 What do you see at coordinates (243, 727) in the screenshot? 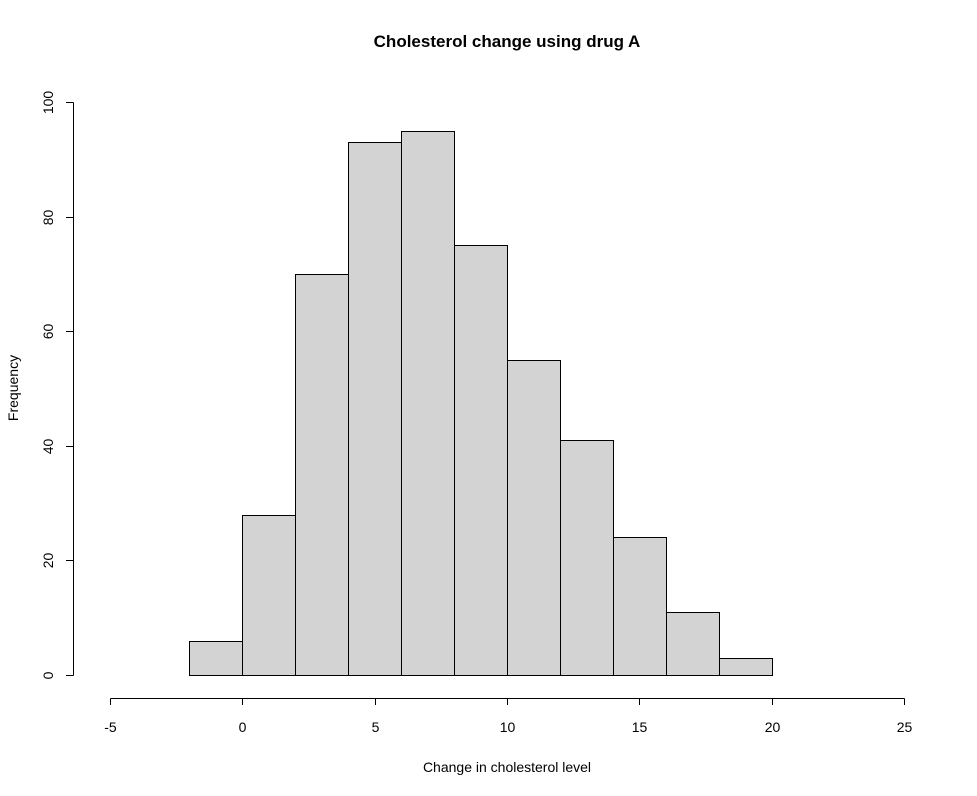
I see `x-tick-label: 0` at bounding box center [243, 727].